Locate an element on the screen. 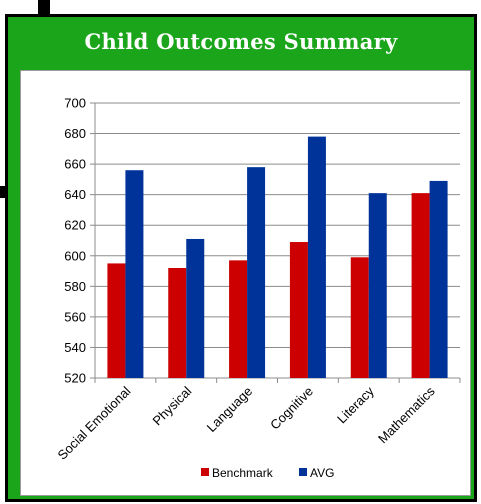 This screenshot has height=504, width=481. legend-swatch-avg is located at coordinates (303, 472).